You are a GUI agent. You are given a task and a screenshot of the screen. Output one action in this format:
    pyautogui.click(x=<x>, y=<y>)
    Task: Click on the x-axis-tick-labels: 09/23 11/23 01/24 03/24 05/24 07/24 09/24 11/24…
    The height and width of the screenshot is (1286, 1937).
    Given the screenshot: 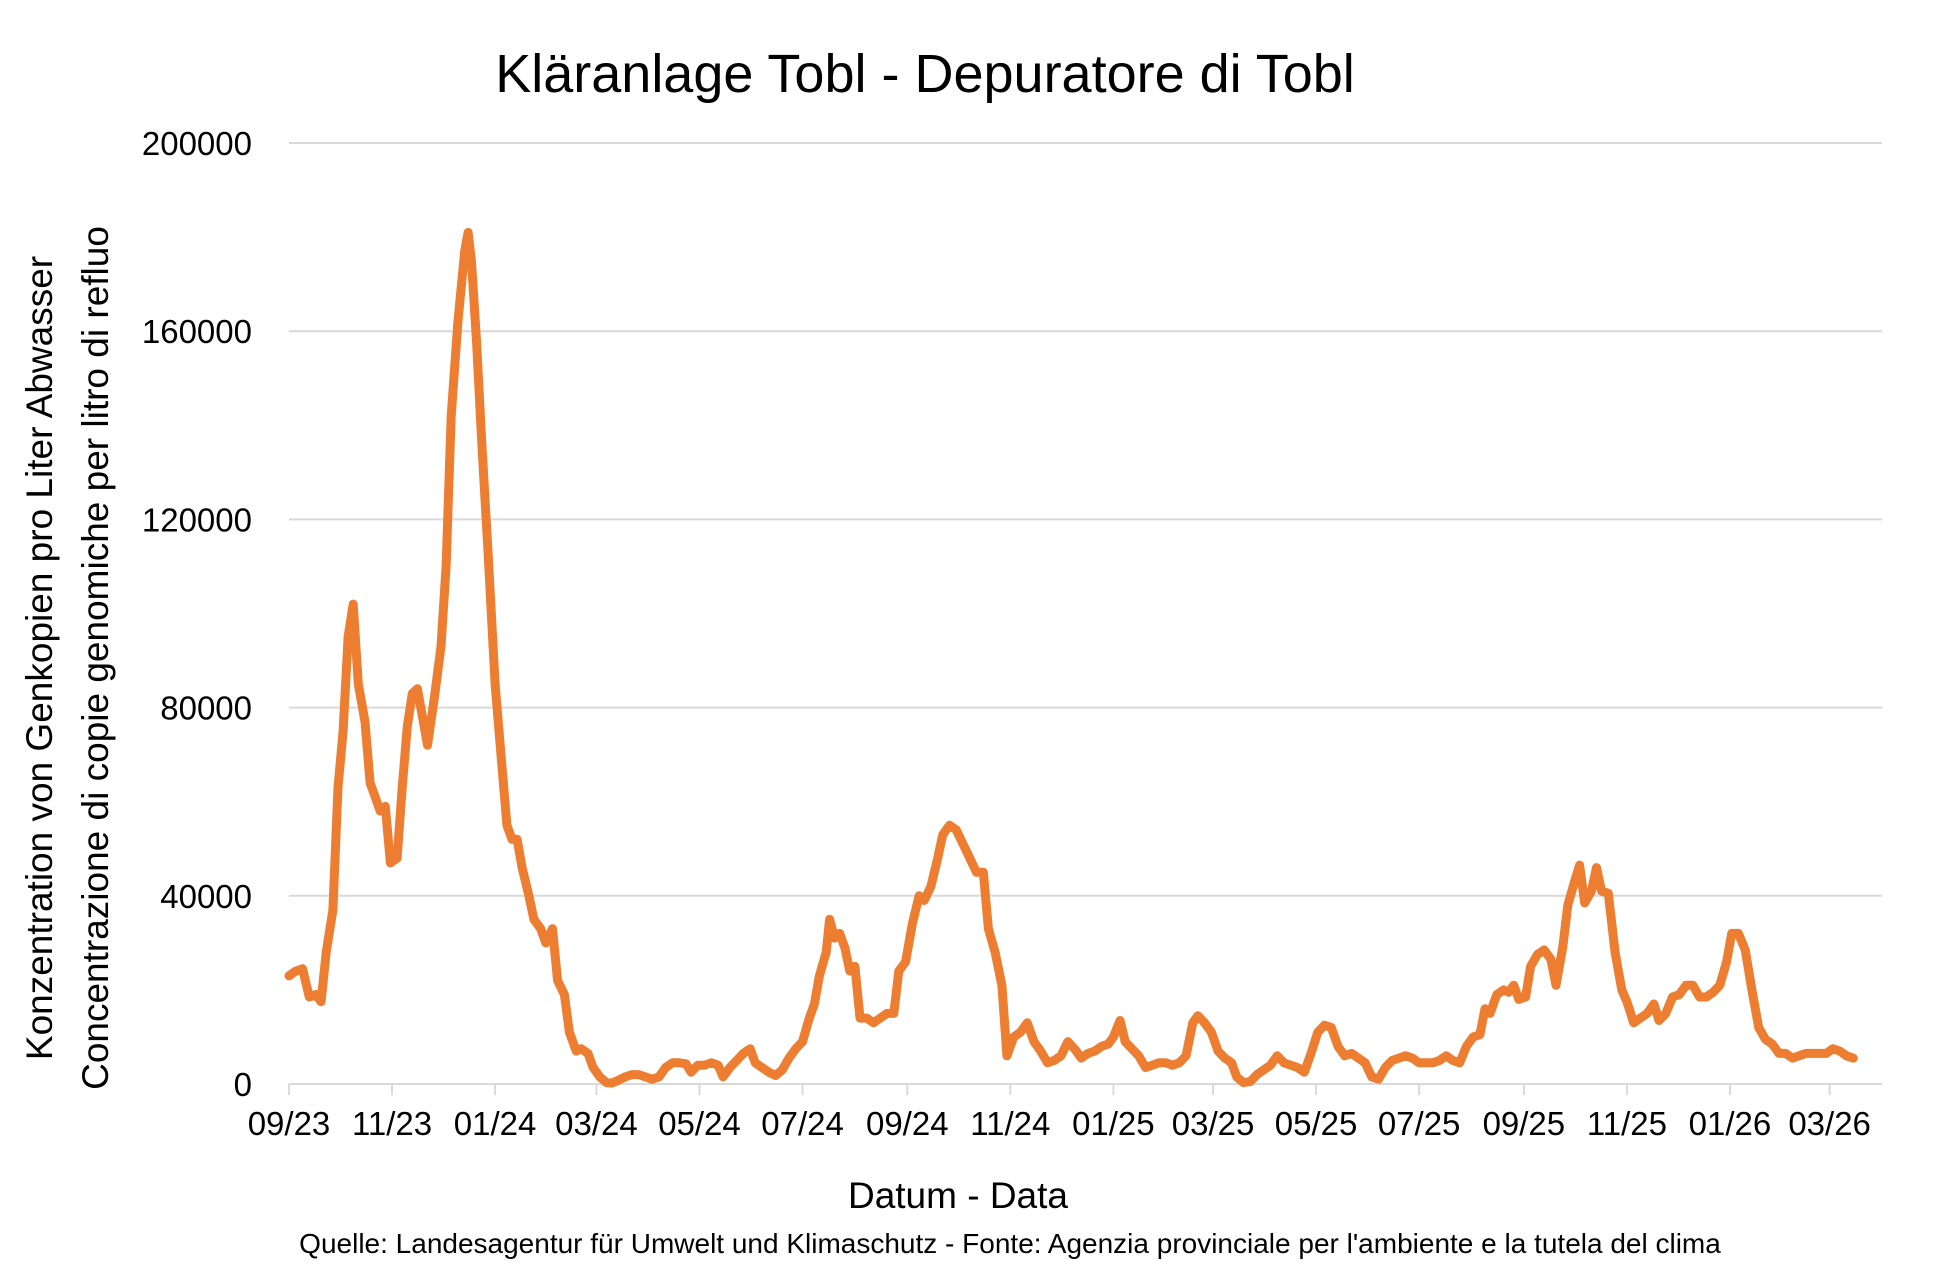 What is the action you would take?
    pyautogui.click(x=1059, y=1123)
    